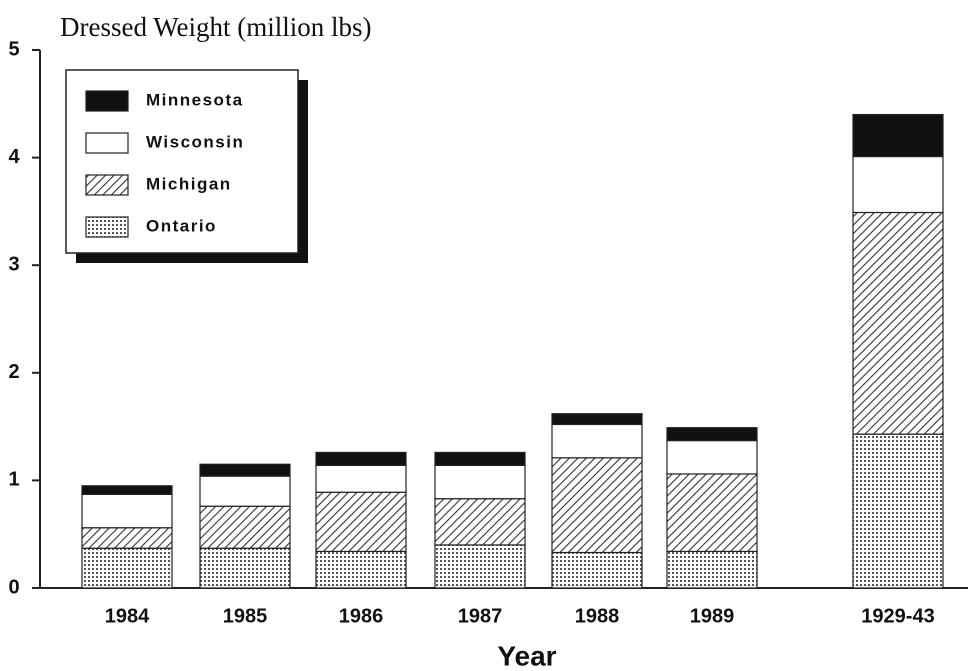  Describe the element at coordinates (526, 655) in the screenshot. I see `x-axis-label: Year` at that location.